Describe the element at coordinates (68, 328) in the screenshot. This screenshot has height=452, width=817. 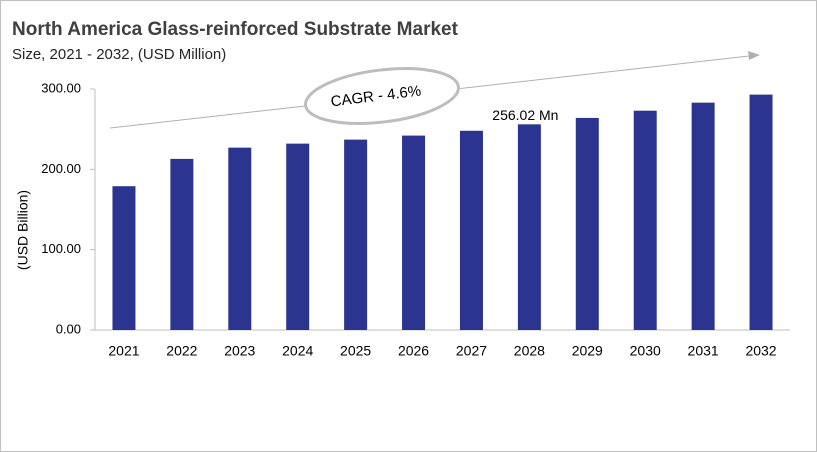
I see `y-tick-label: 0.00` at that location.